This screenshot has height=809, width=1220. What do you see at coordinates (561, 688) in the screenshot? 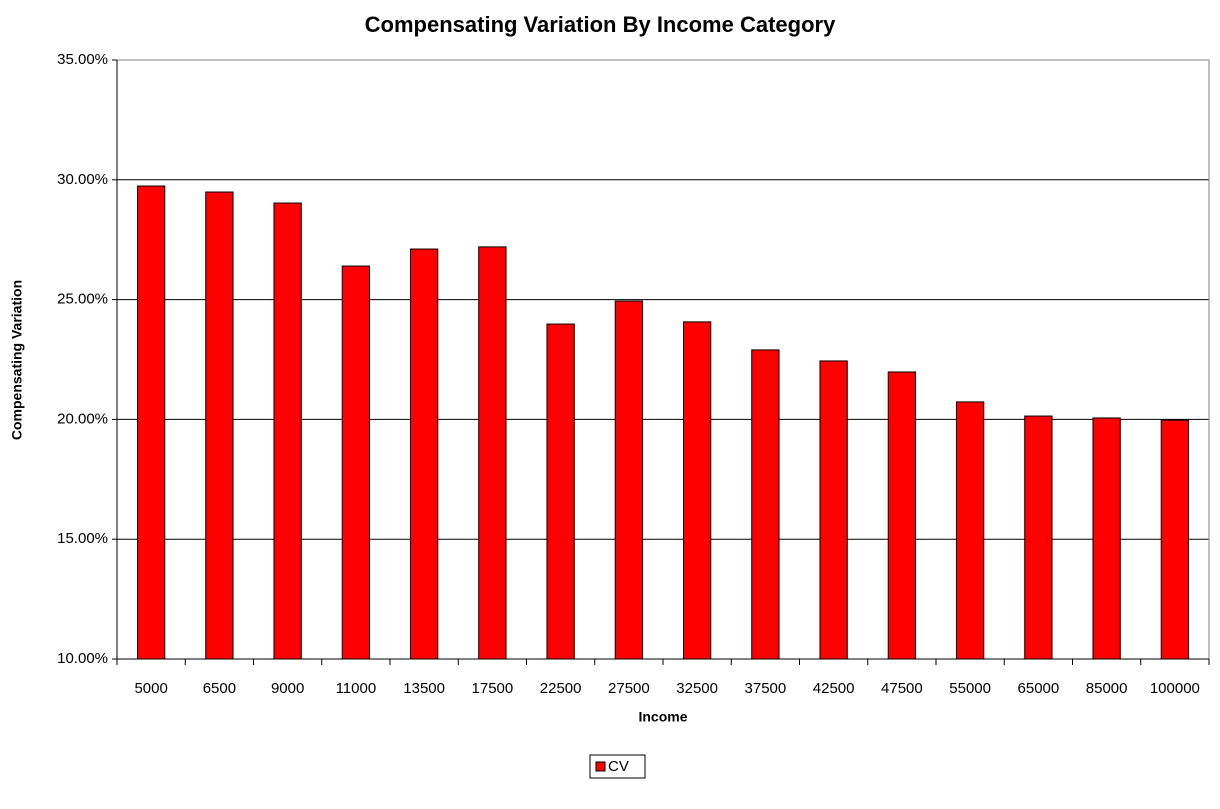
I see `x-tick-label: 22500` at bounding box center [561, 688].